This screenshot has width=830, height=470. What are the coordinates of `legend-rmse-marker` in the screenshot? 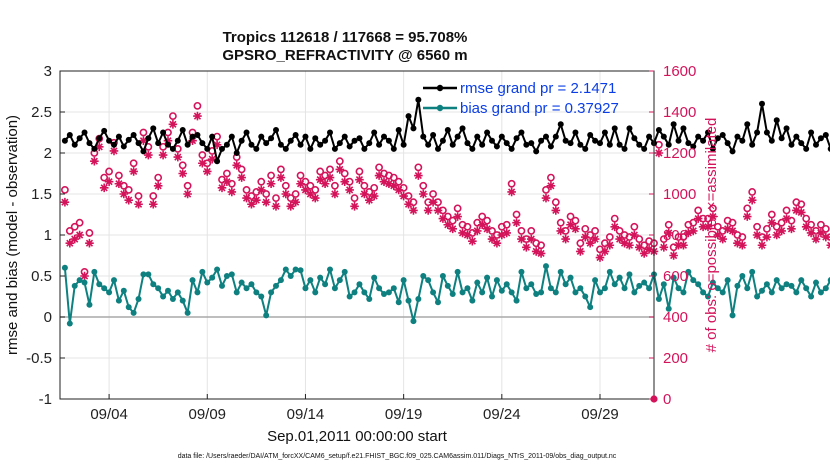 It's located at (440, 88).